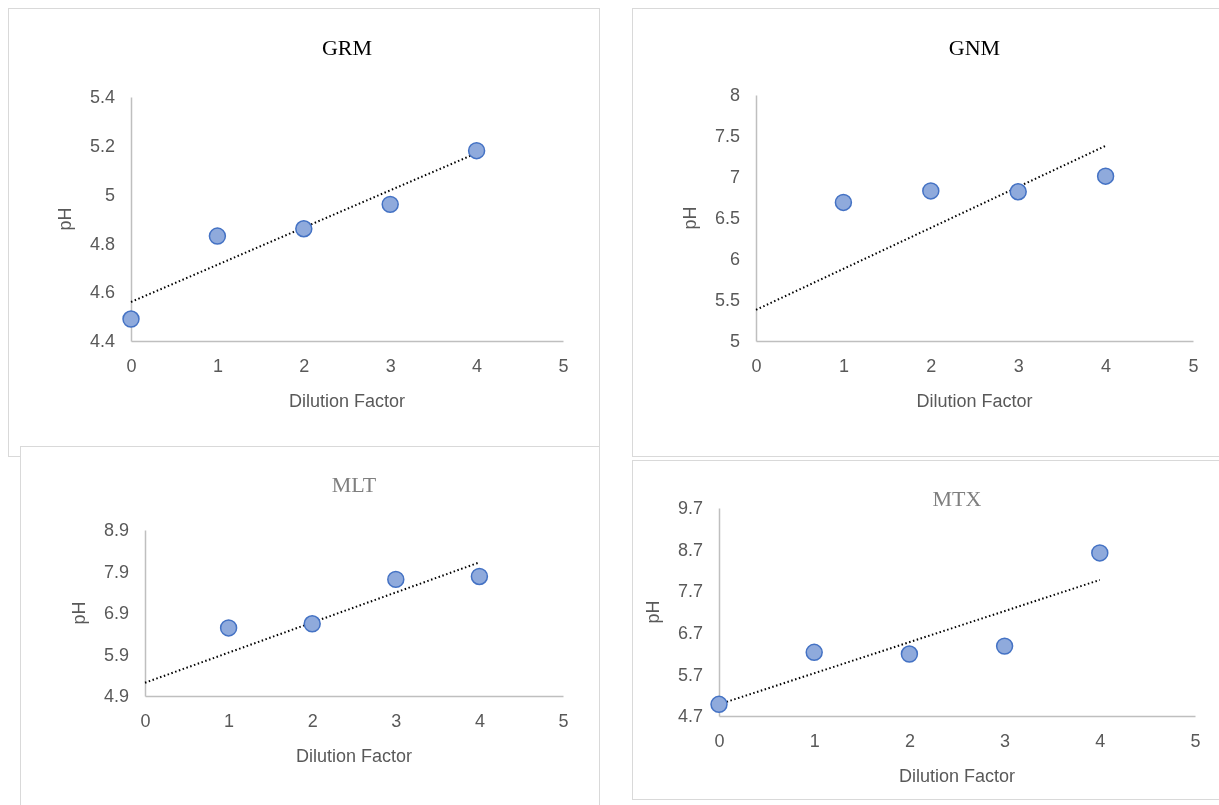 Image resolution: width=1219 pixels, height=805 pixels. Describe the element at coordinates (102, 97) in the screenshot. I see `y-tick-label: 5.4` at that location.